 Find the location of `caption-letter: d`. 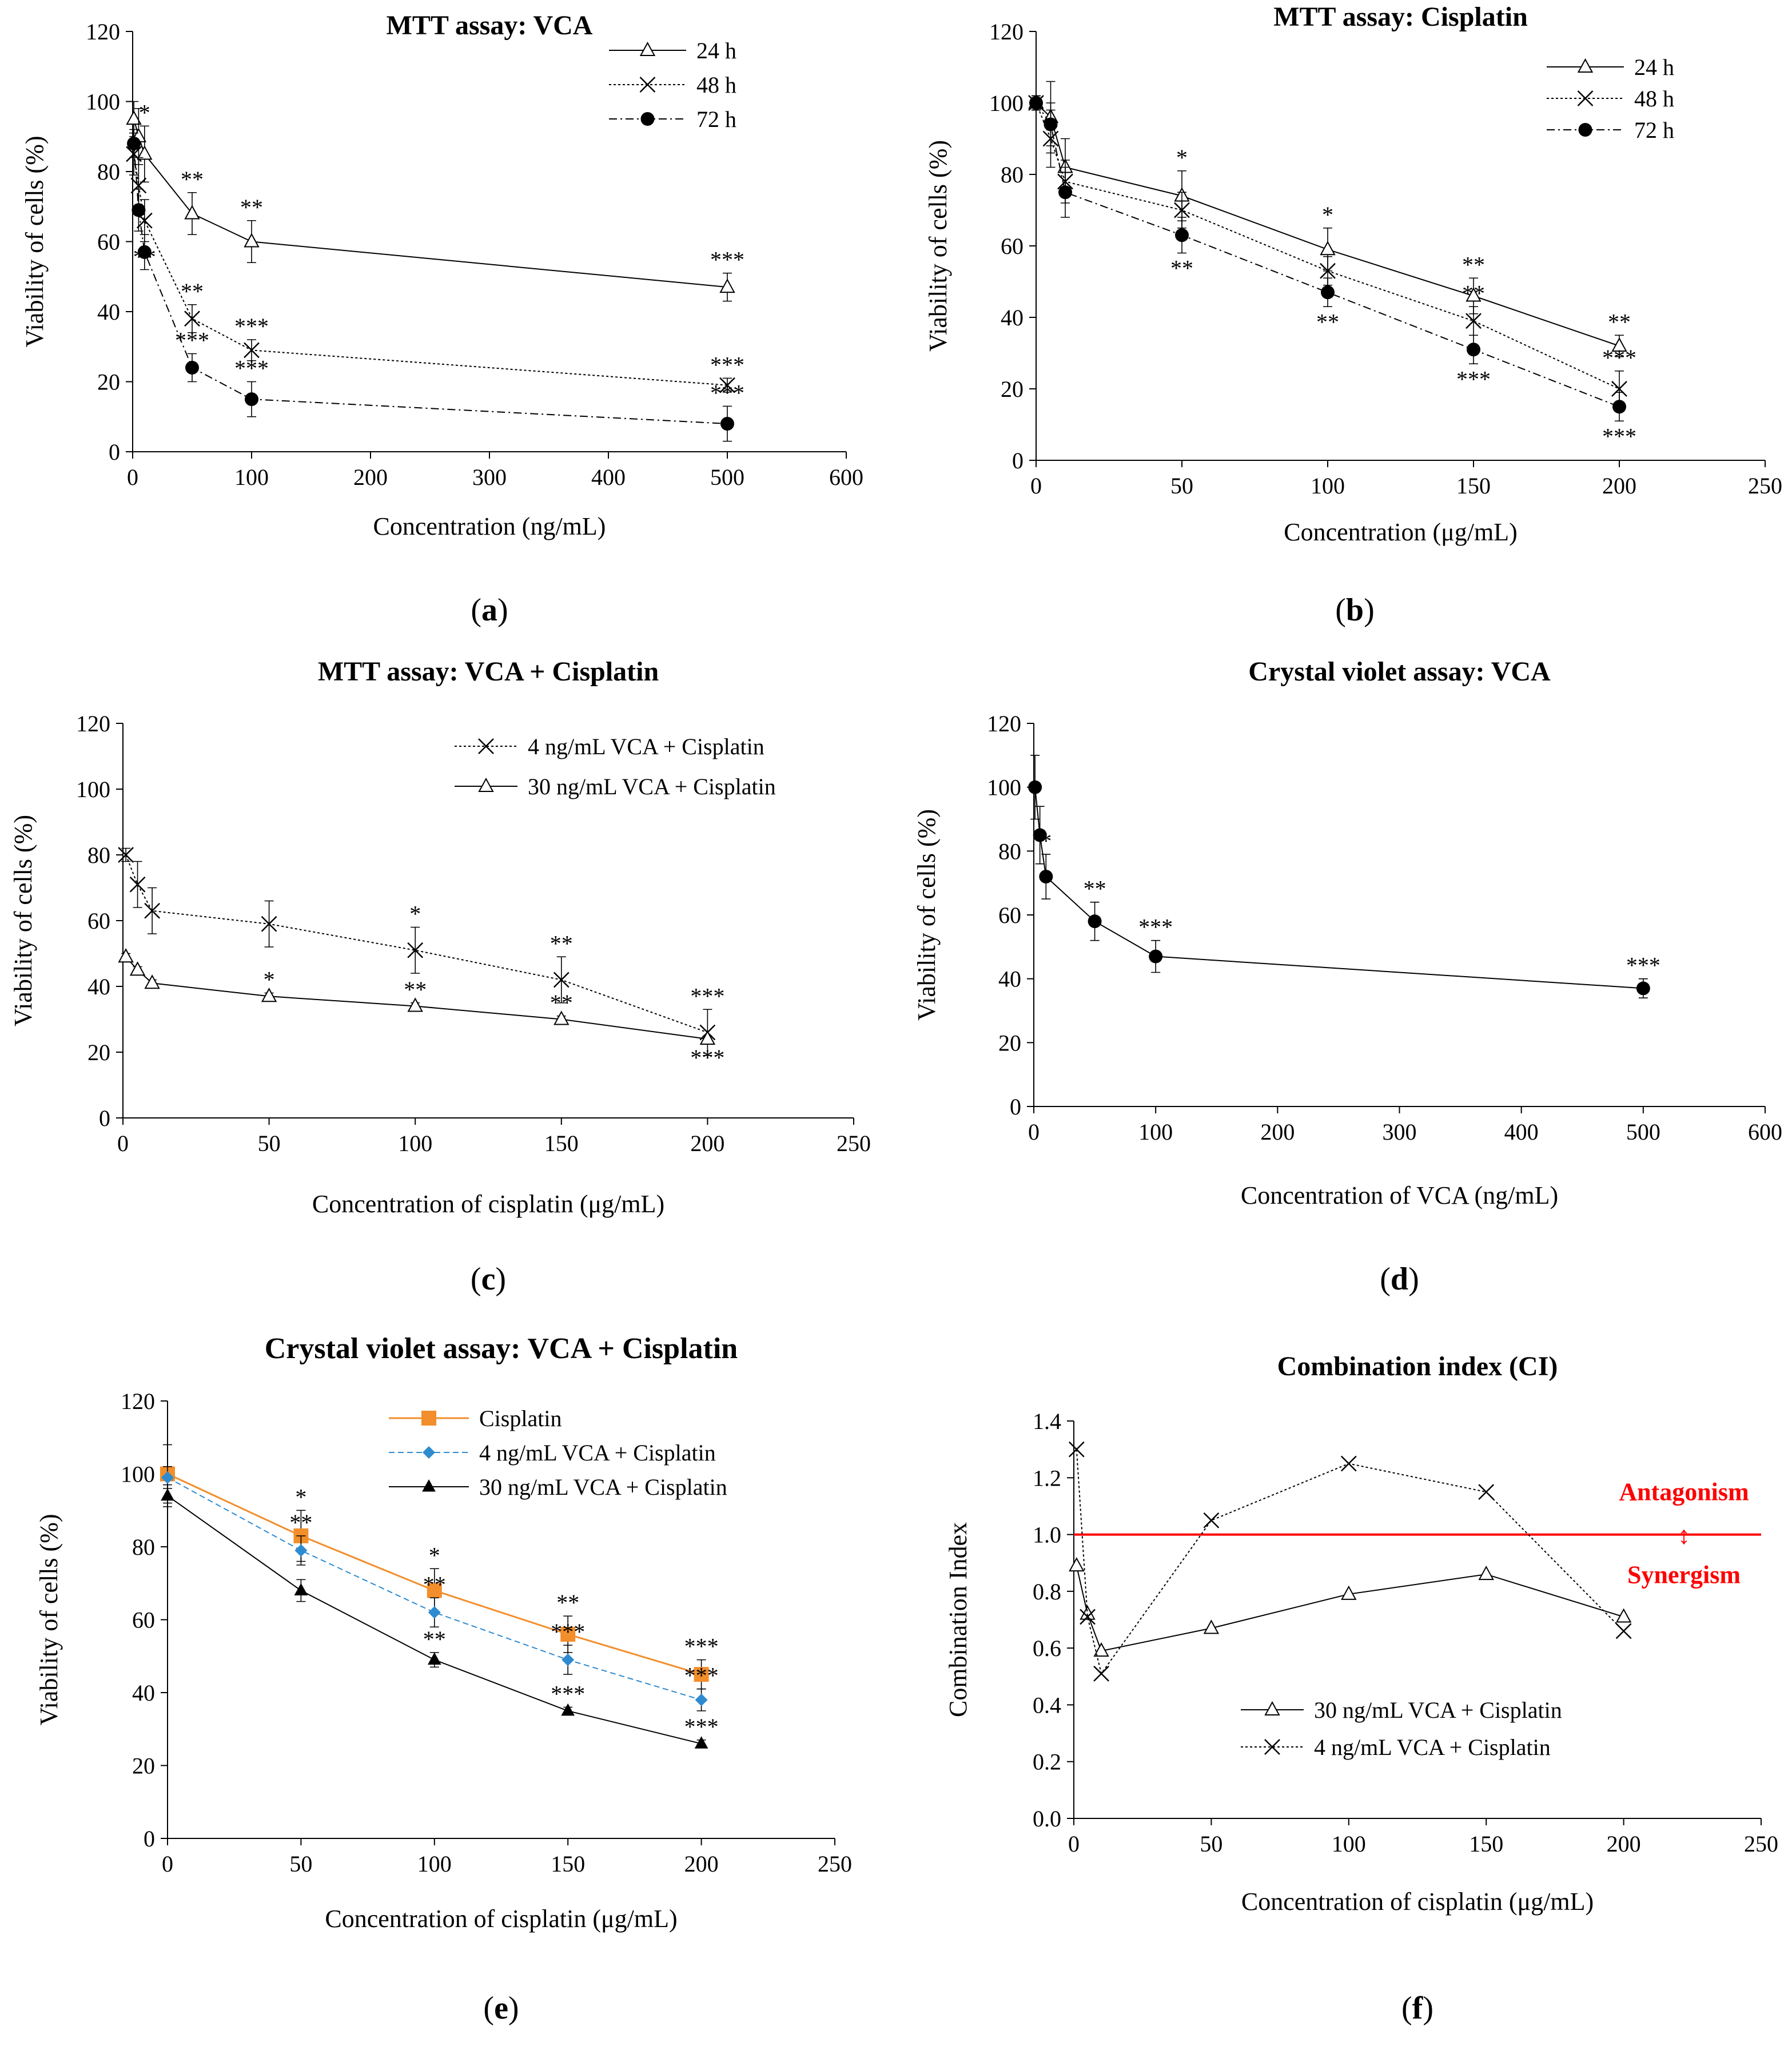

caption-letter: d is located at coordinates (1399, 1279).